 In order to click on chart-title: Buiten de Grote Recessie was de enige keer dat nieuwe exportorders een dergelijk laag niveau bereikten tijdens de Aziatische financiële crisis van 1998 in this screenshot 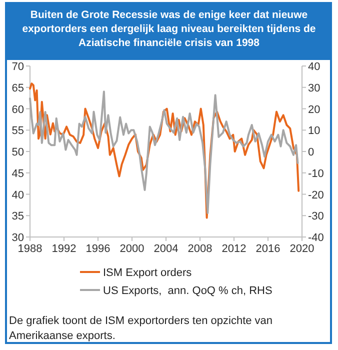, I will do `click(169, 29)`.